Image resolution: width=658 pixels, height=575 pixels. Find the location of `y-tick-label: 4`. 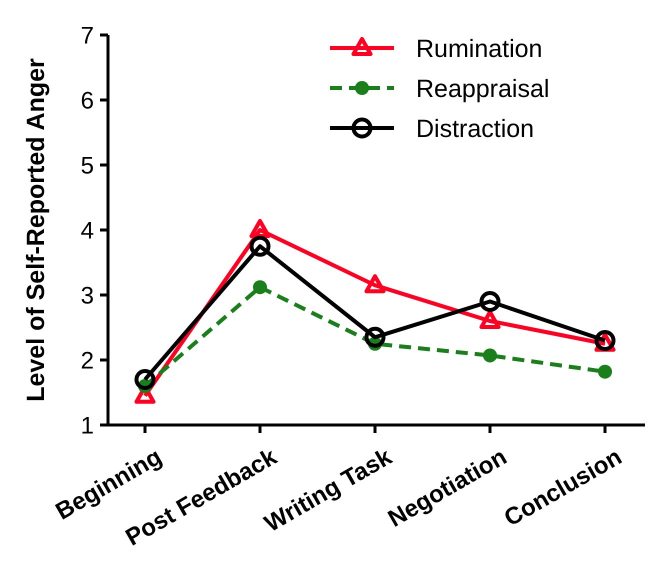

y-tick-label: 4 is located at coordinates (87, 230).